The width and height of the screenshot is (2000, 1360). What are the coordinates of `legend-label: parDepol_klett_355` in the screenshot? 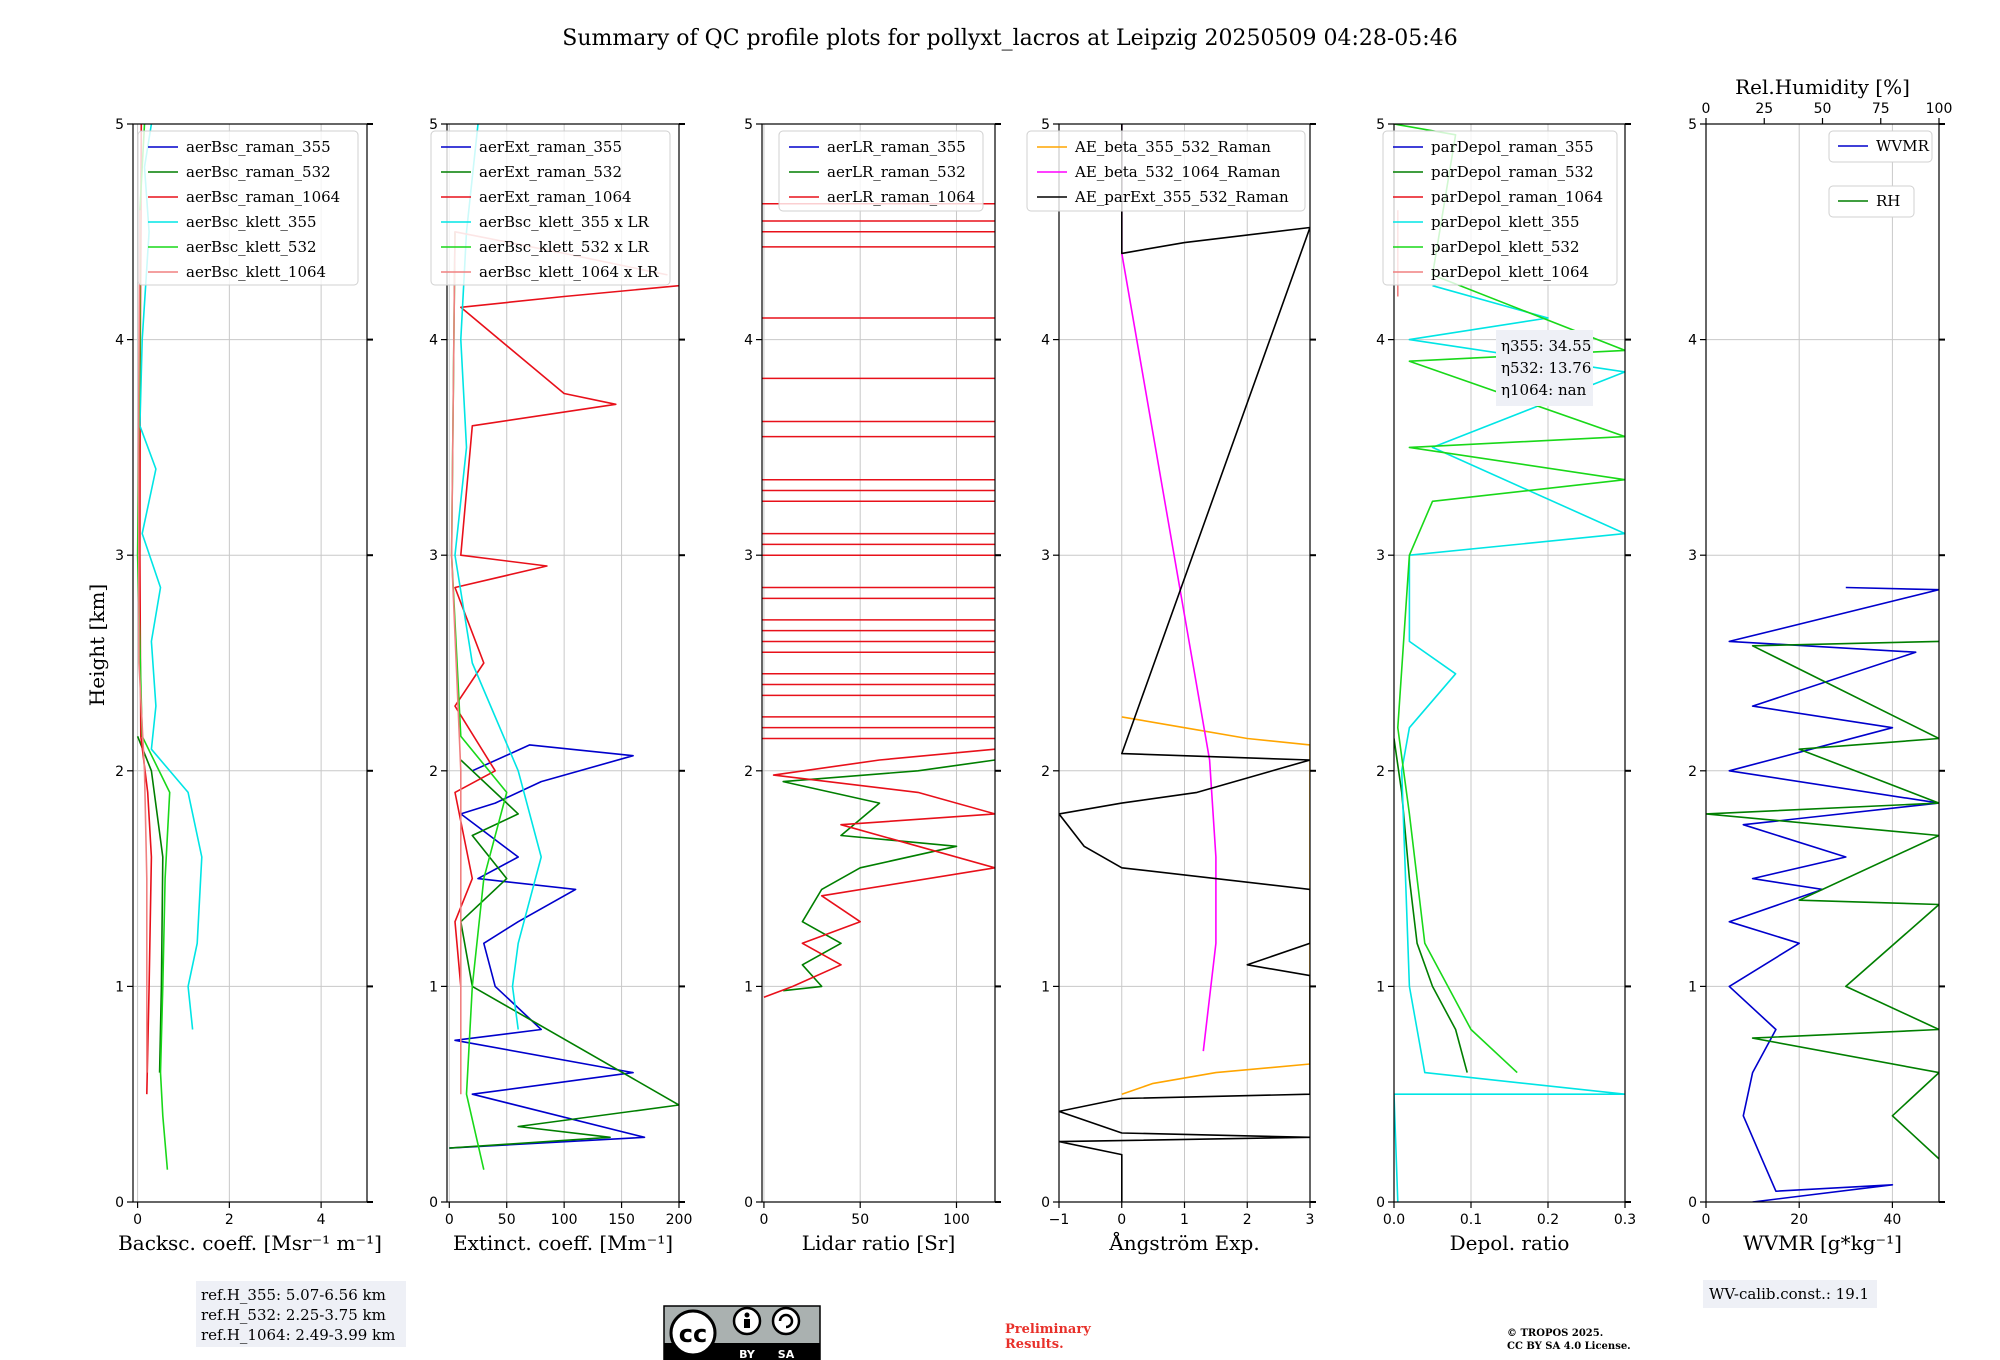 It's located at (1505, 222).